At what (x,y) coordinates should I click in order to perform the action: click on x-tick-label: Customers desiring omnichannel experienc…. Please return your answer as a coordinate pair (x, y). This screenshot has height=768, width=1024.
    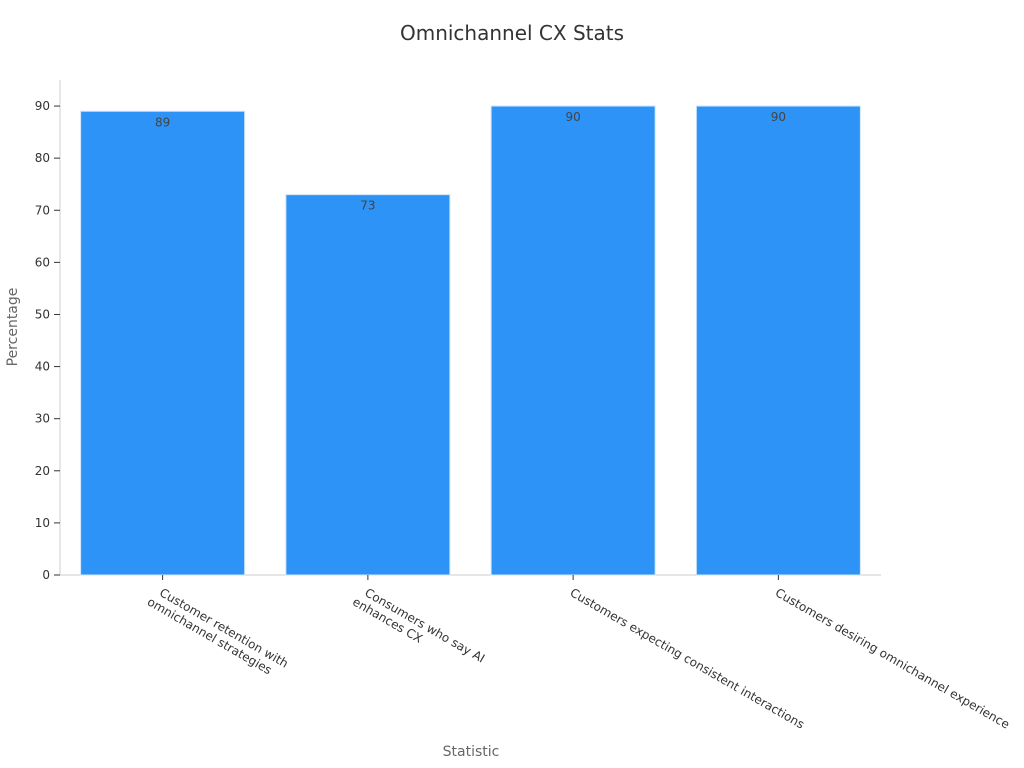
    Looking at the image, I should click on (892, 658).